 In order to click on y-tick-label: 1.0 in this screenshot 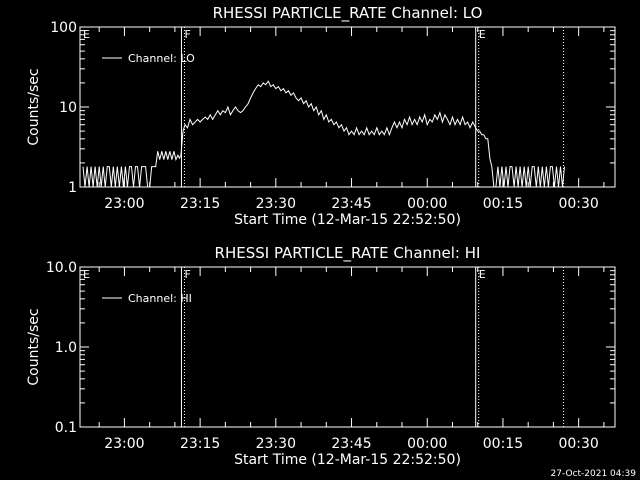, I will do `click(66, 348)`.